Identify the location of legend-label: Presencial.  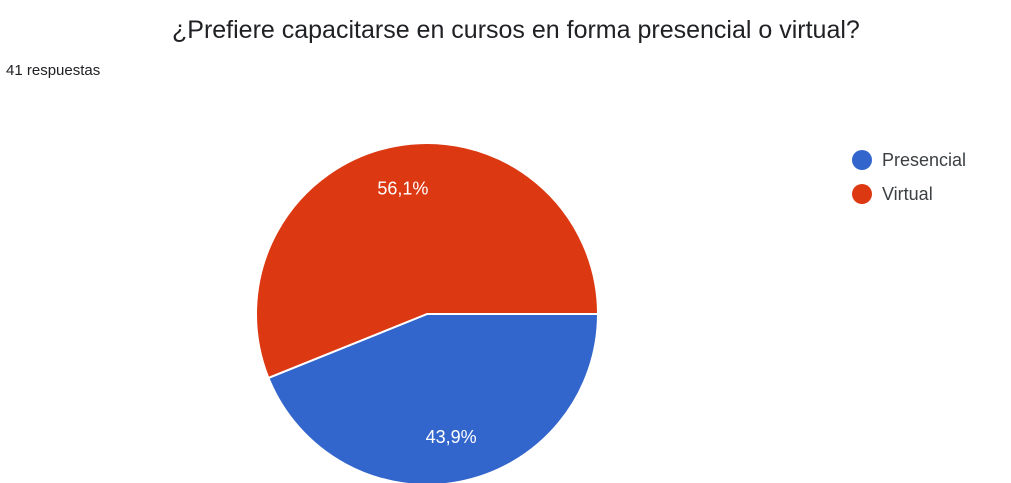
(924, 159).